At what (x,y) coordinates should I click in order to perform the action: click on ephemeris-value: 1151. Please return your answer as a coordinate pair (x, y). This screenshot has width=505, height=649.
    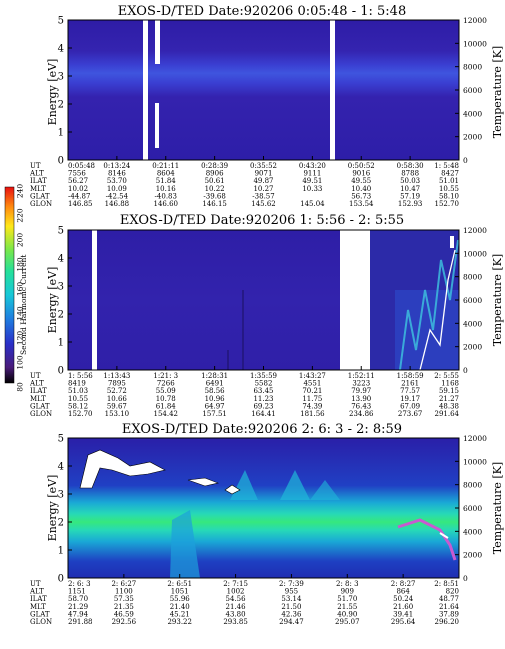
    Looking at the image, I should click on (77, 592).